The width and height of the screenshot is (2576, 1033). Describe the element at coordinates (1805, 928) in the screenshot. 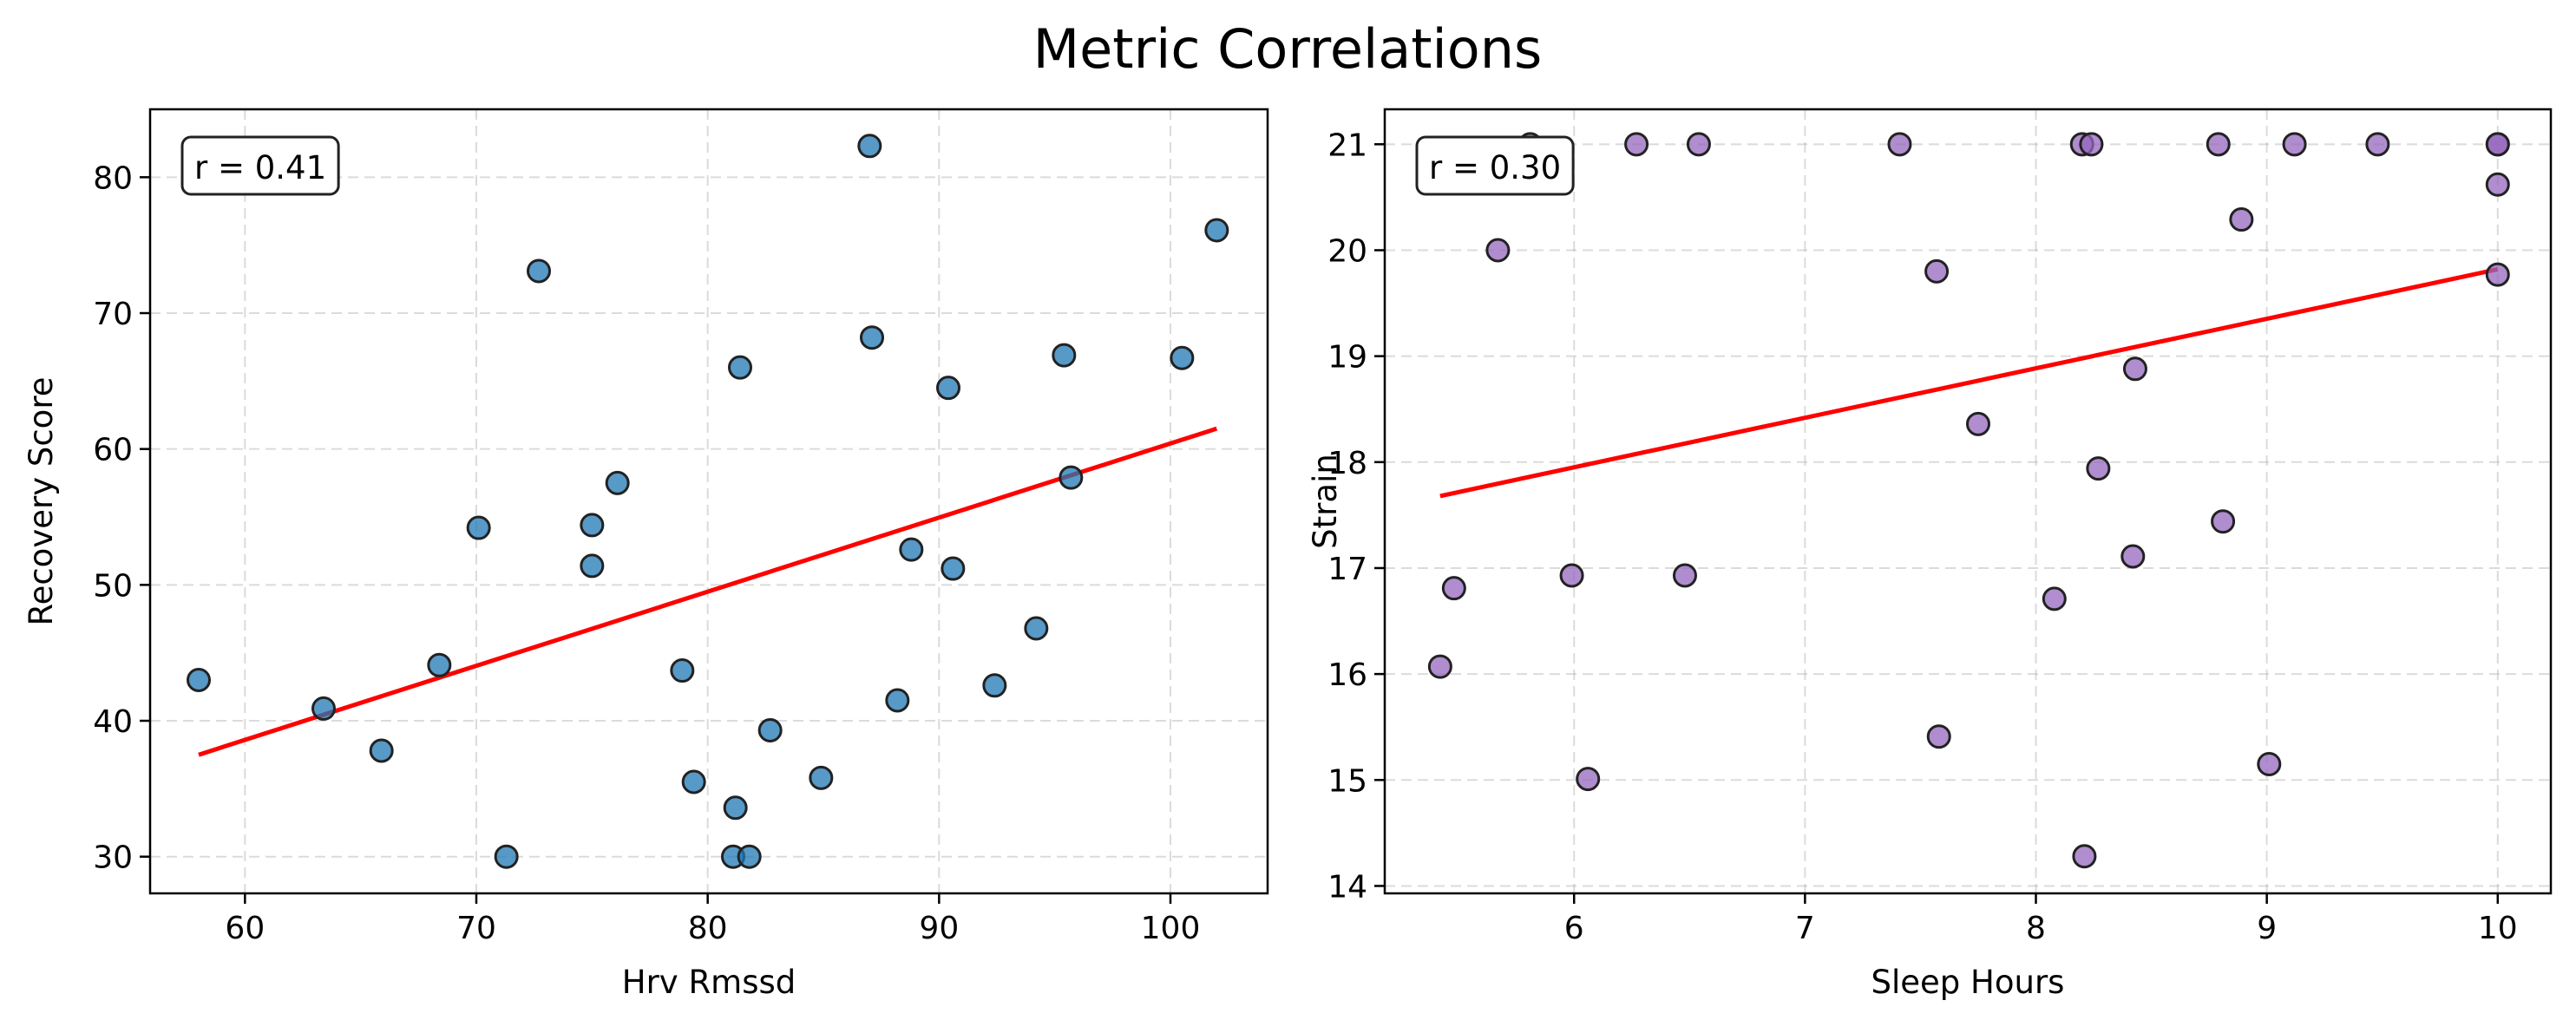

I see `x-tick-label: 7` at that location.